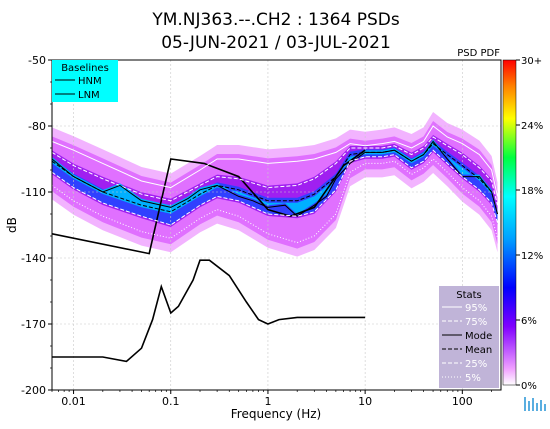 The height and width of the screenshot is (429, 550). Describe the element at coordinates (478, 336) in the screenshot. I see `mode-legend-label: Mode` at that location.